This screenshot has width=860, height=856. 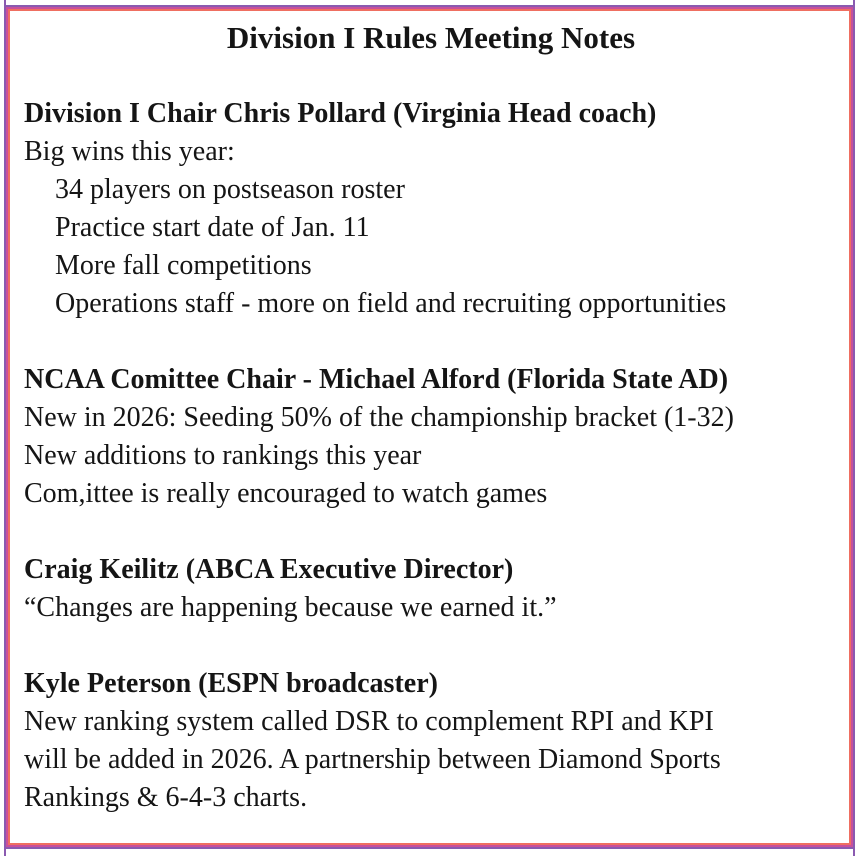 What do you see at coordinates (129, 151) in the screenshot?
I see `note-line: Big wins this year:` at bounding box center [129, 151].